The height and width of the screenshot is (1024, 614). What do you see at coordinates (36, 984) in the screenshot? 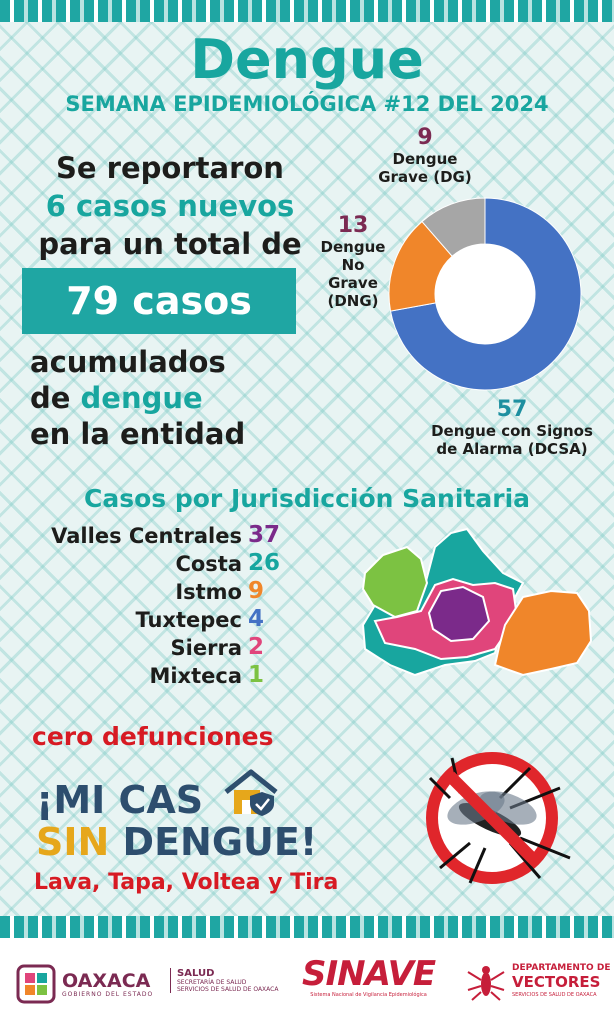
I see `oaxaca-seal-icon` at bounding box center [36, 984].